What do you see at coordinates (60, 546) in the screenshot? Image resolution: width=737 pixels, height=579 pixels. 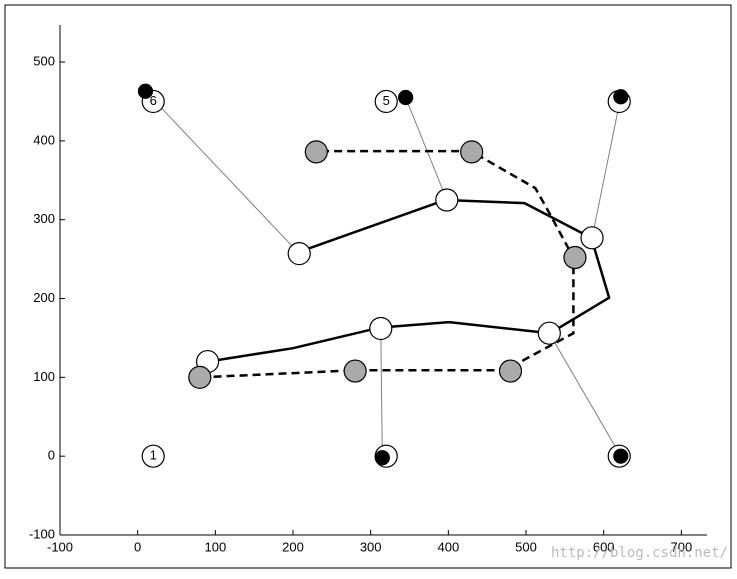 I see `x-tick-label: -100` at bounding box center [60, 546].